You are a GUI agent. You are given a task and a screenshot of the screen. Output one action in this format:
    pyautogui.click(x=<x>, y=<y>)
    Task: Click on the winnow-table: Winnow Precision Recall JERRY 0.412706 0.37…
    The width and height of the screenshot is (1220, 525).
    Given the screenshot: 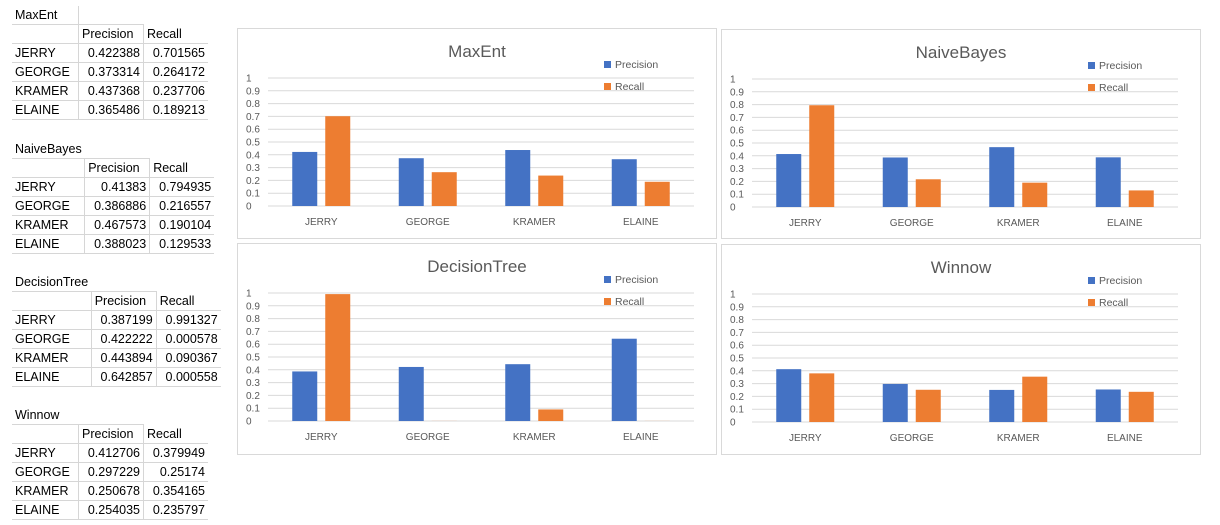 What is the action you would take?
    pyautogui.click(x=110, y=463)
    